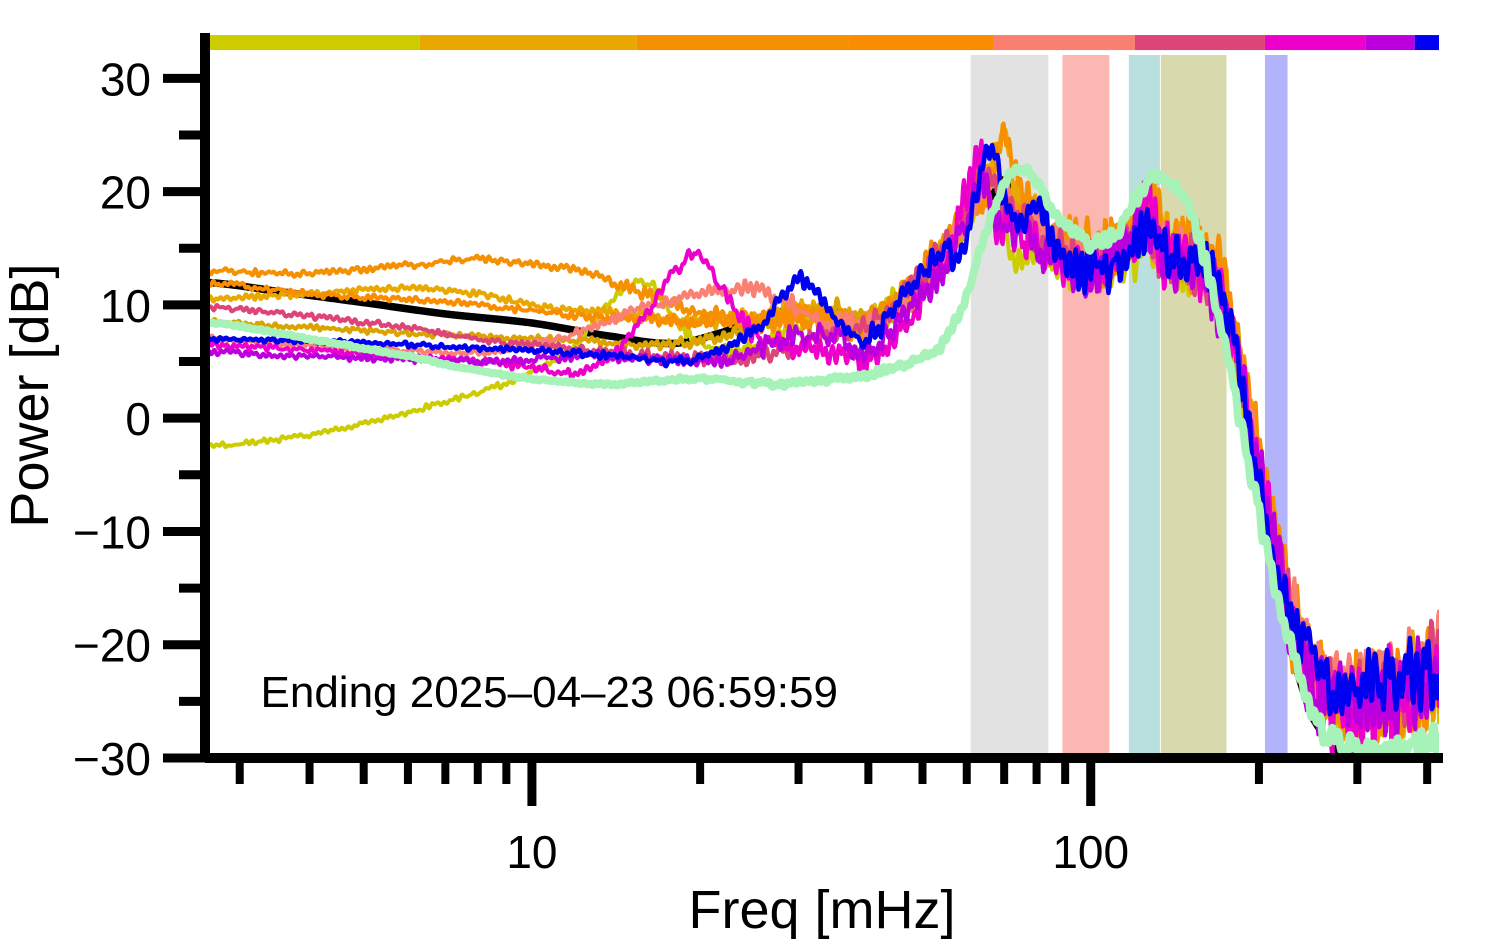  What do you see at coordinates (138, 419) in the screenshot?
I see `y-tick-label: 0` at bounding box center [138, 419].